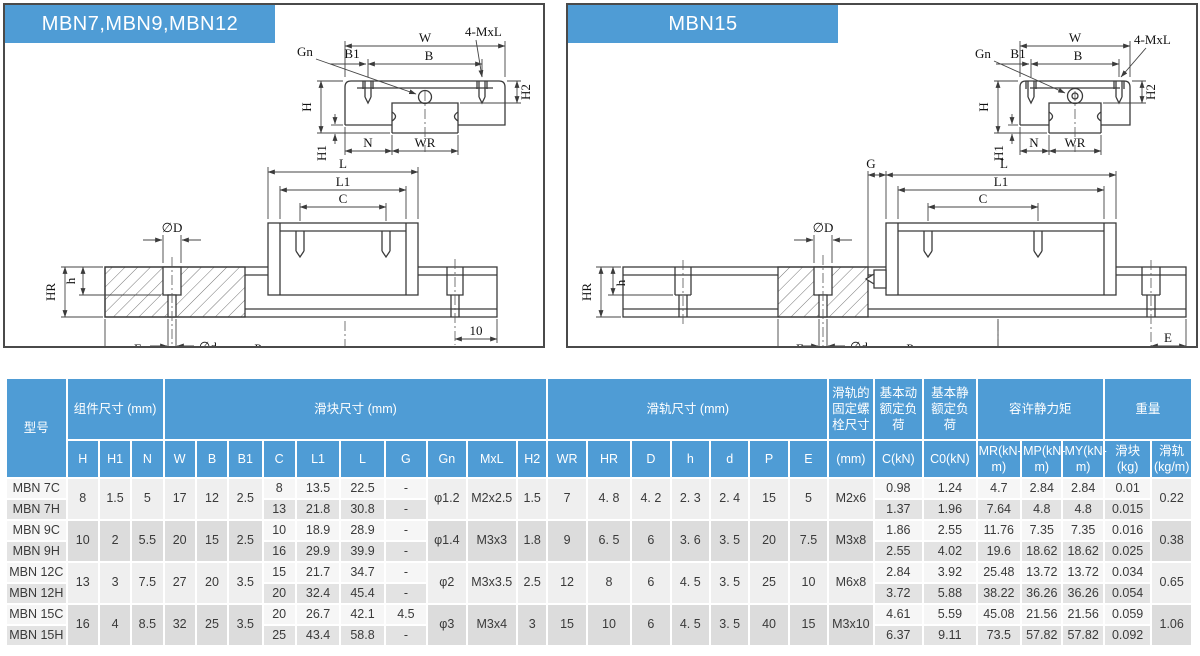  I want to click on dim-label-dia-d-lower: ∅d, so click(859, 342).